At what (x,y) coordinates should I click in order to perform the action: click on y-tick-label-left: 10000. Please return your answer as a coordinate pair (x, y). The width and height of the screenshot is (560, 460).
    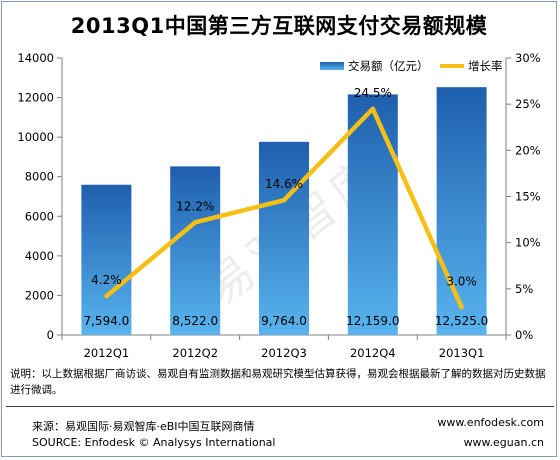
    Looking at the image, I should click on (35, 137).